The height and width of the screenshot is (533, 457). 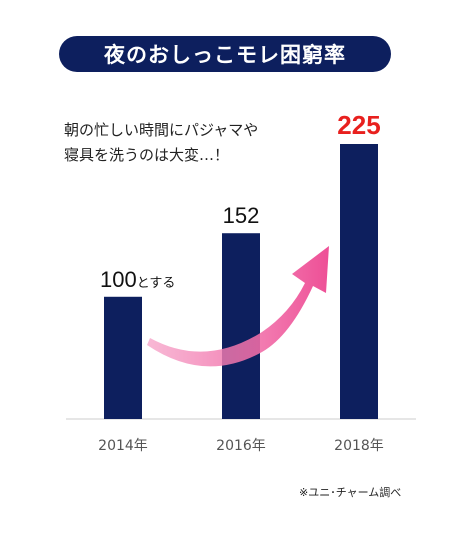 I want to click on trend-arrow, so click(x=238, y=306).